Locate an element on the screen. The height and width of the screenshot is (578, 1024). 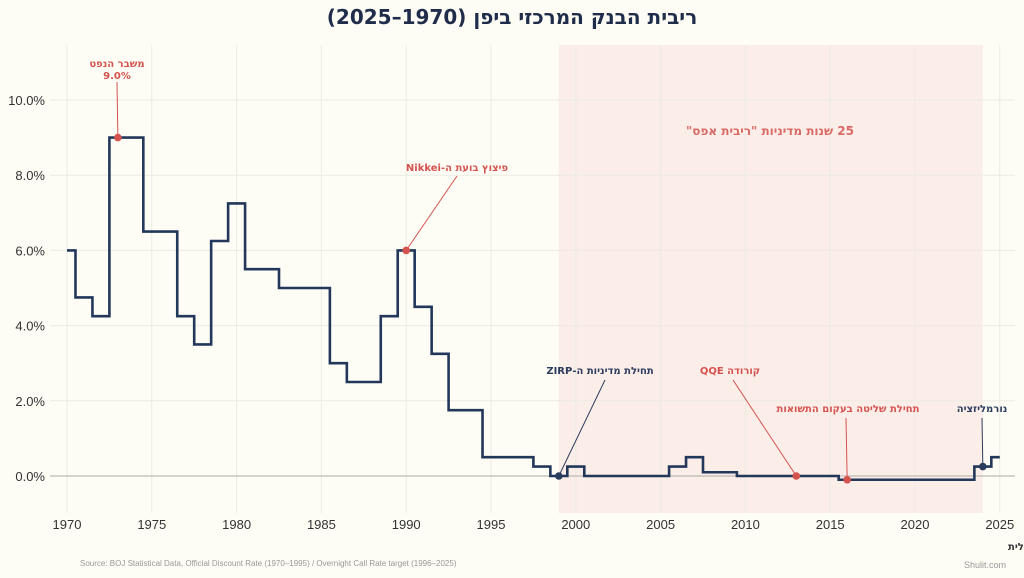
annotation-normalization: נורמליזציה is located at coordinates (982, 409).